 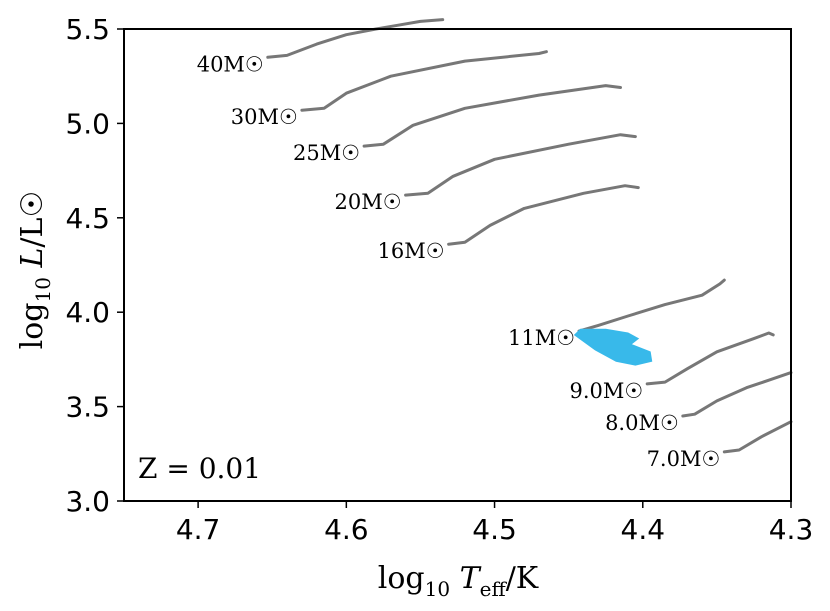 I want to click on x-axis-ticks: 4.7 4.6 4.5 4.4 4.3, so click(x=494, y=523).